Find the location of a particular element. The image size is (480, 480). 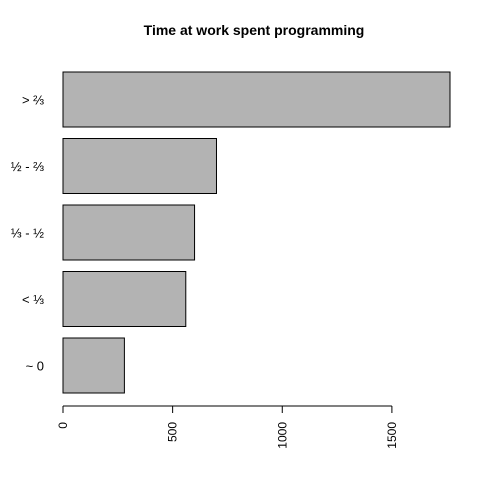

x-tick-label-3: 1500 is located at coordinates (392, 435).